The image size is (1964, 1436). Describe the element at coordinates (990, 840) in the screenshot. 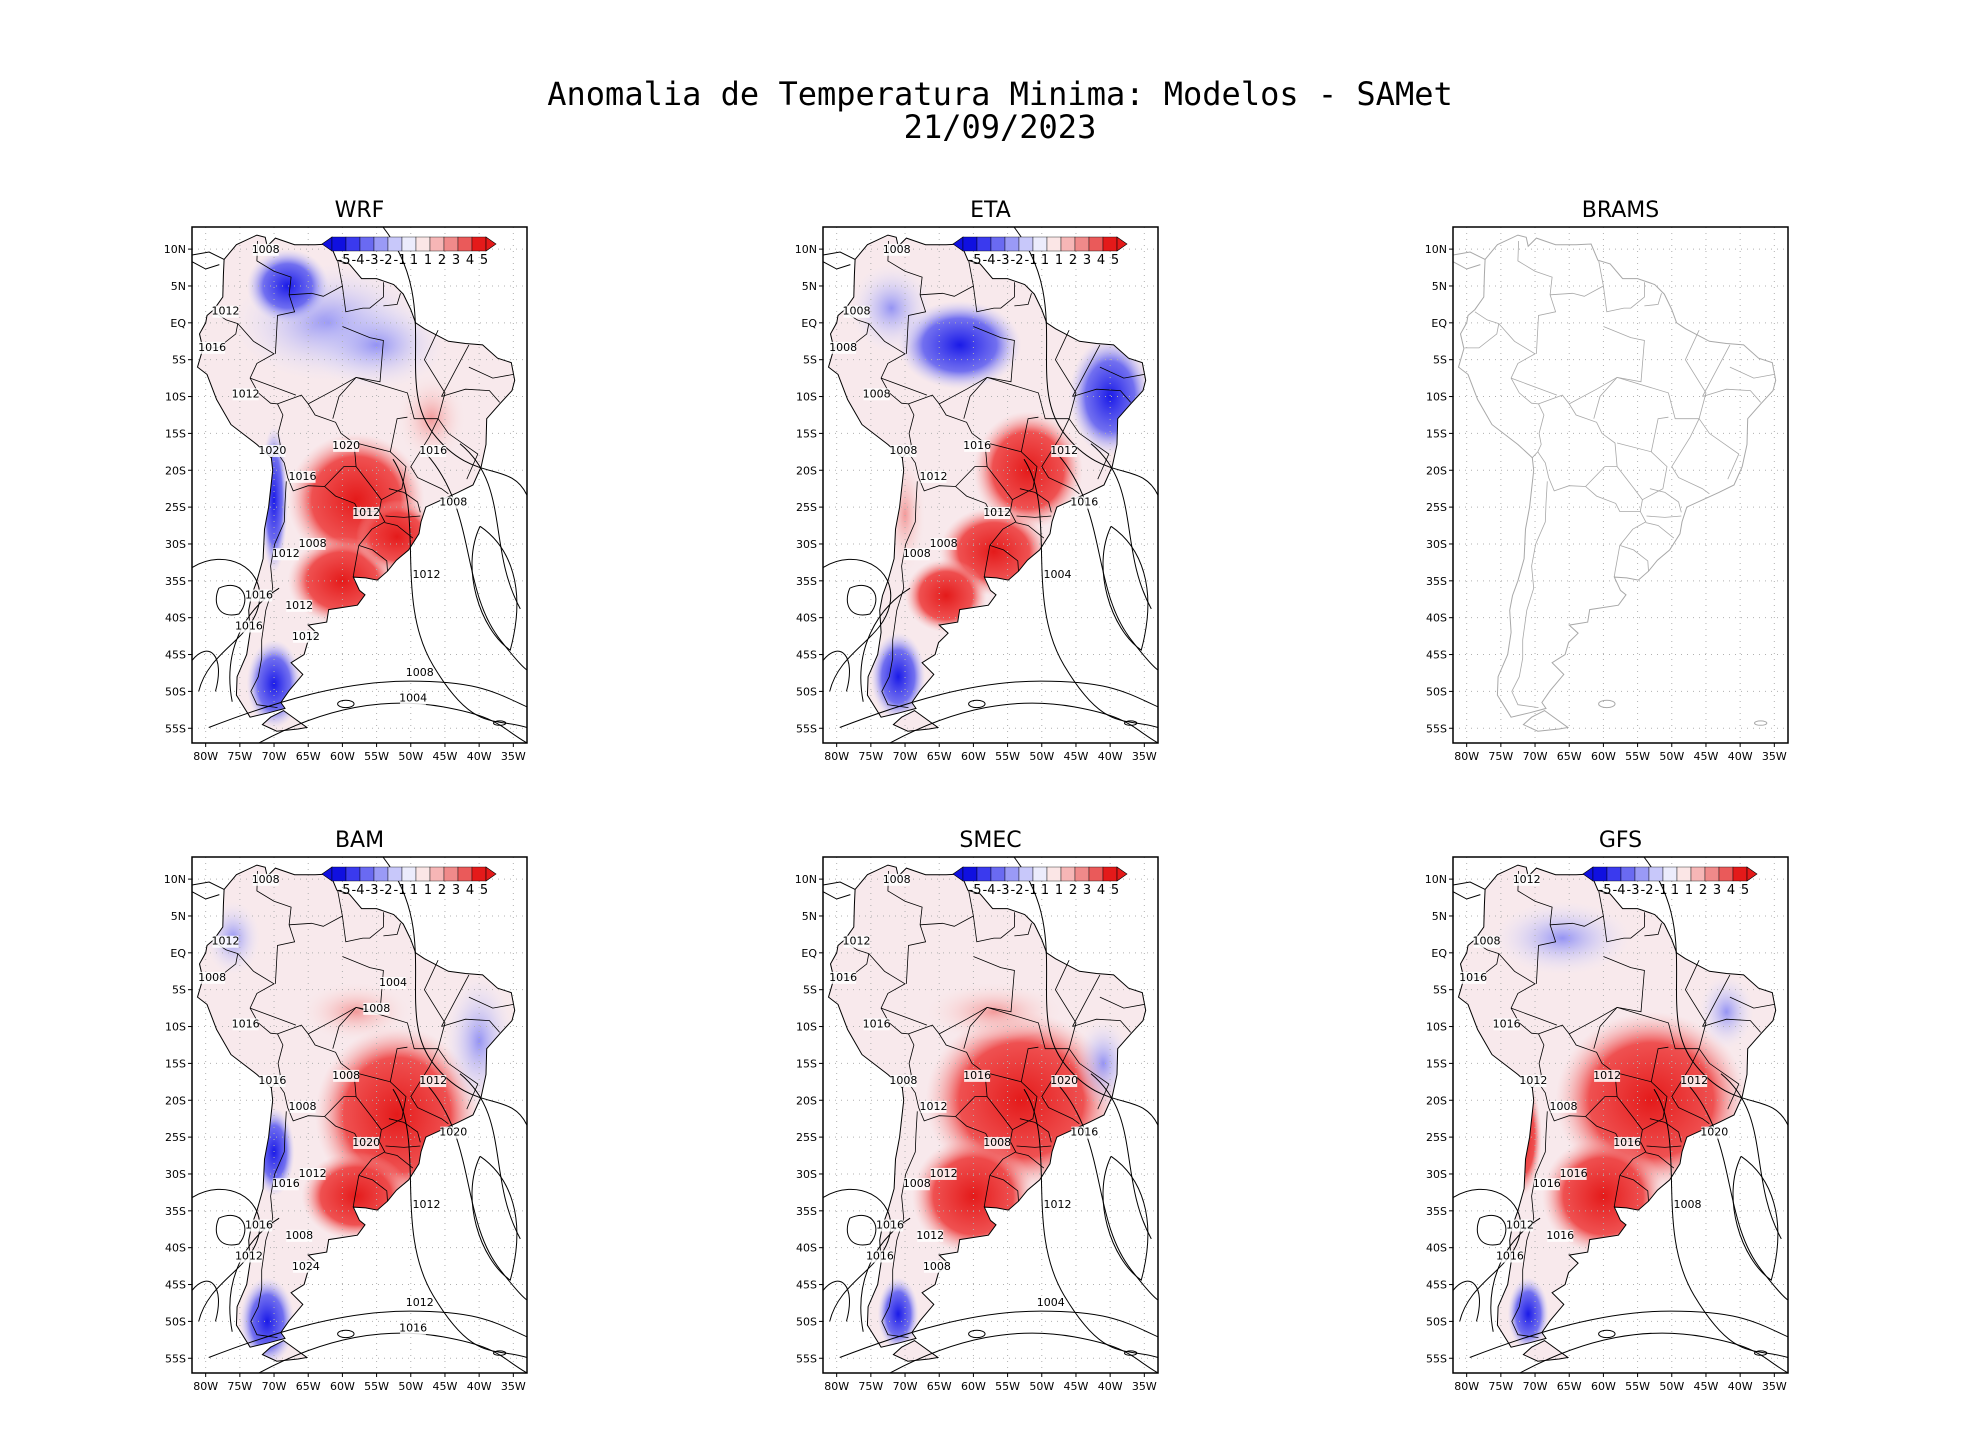

I see `panel-title-smec: SMEC` at that location.